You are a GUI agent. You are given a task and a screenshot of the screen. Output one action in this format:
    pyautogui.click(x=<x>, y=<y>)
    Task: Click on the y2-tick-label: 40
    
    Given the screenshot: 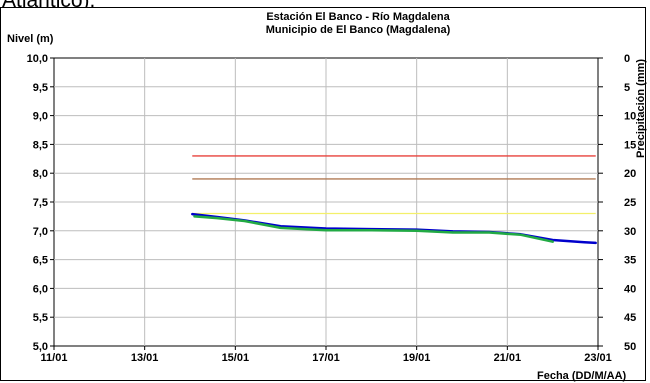 What is the action you would take?
    pyautogui.click(x=630, y=289)
    